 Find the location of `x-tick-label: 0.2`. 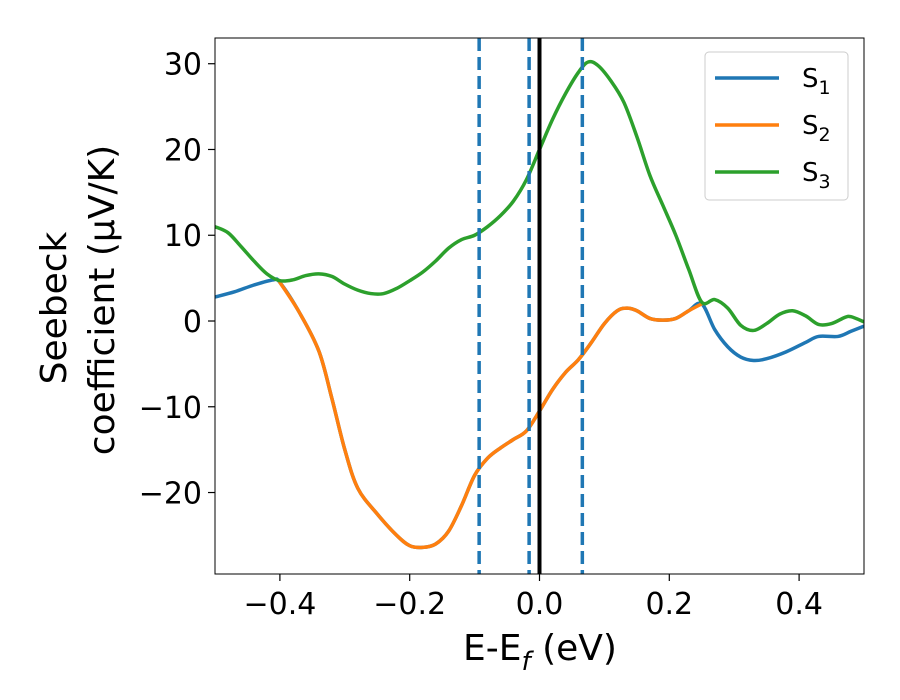

x-tick-label: 0.2 is located at coordinates (669, 604).